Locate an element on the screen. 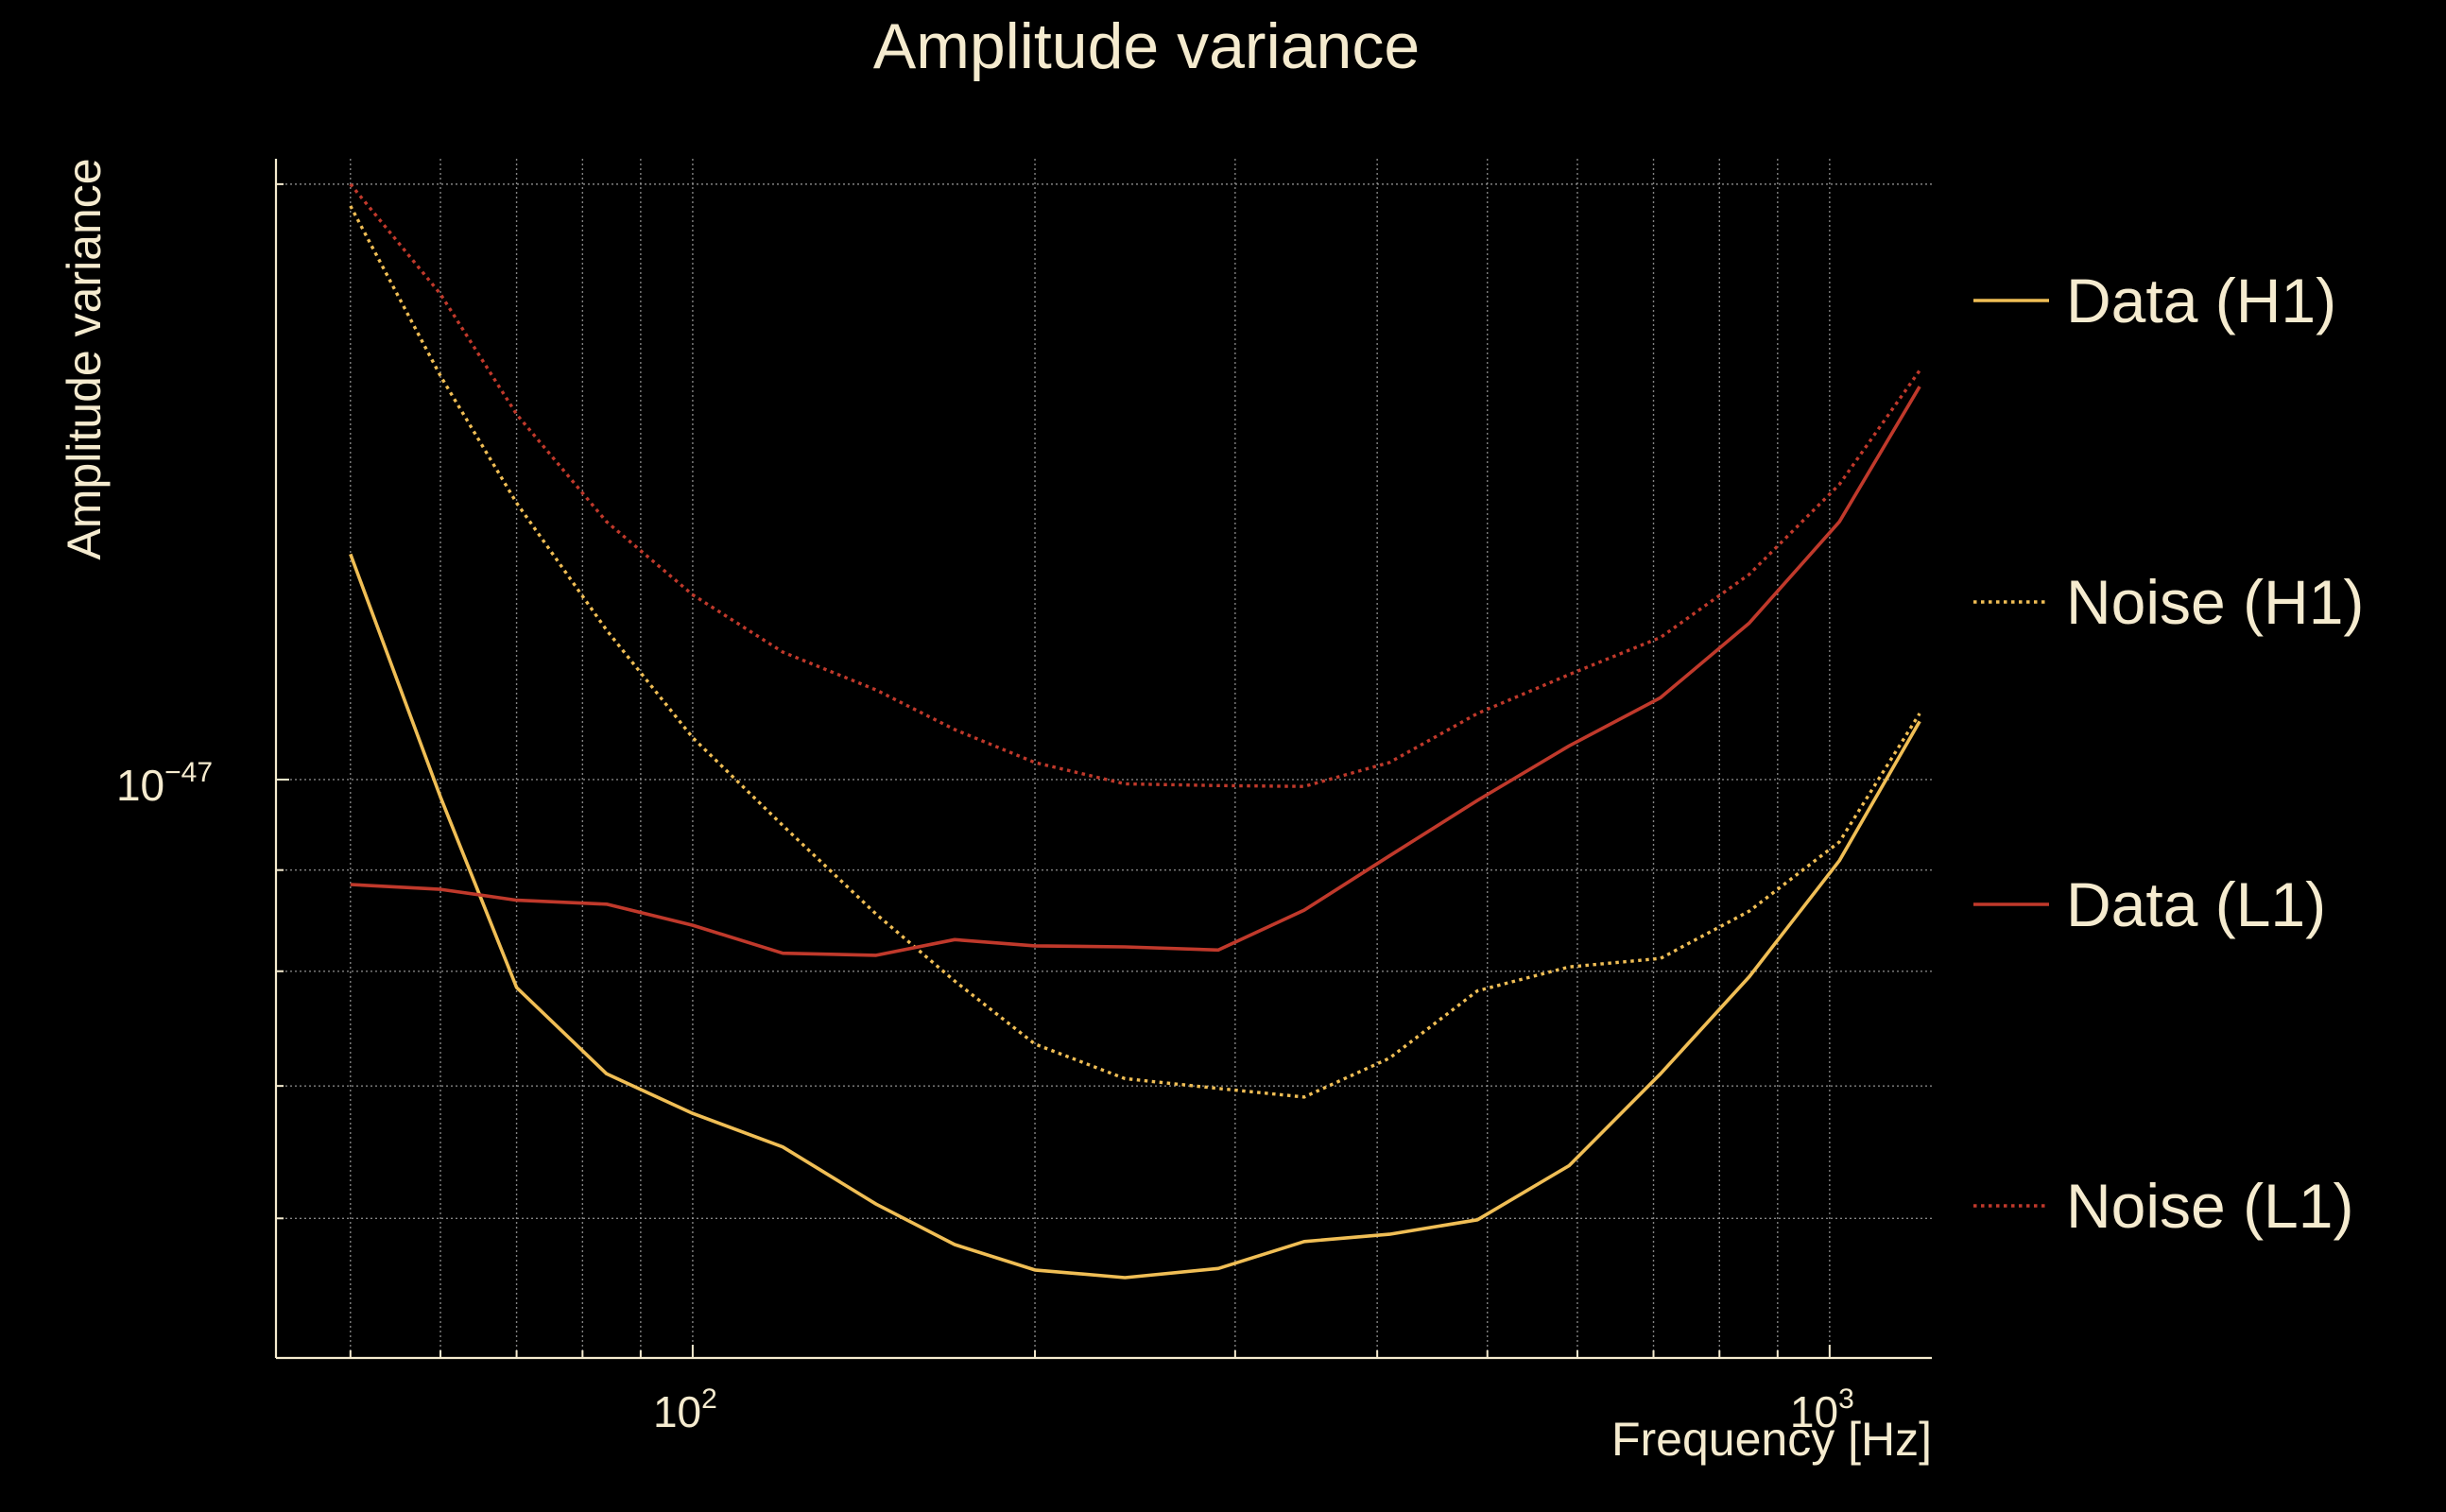 This screenshot has width=2446, height=1512. x-tick-label: 10³ is located at coordinates (1822, 1409).